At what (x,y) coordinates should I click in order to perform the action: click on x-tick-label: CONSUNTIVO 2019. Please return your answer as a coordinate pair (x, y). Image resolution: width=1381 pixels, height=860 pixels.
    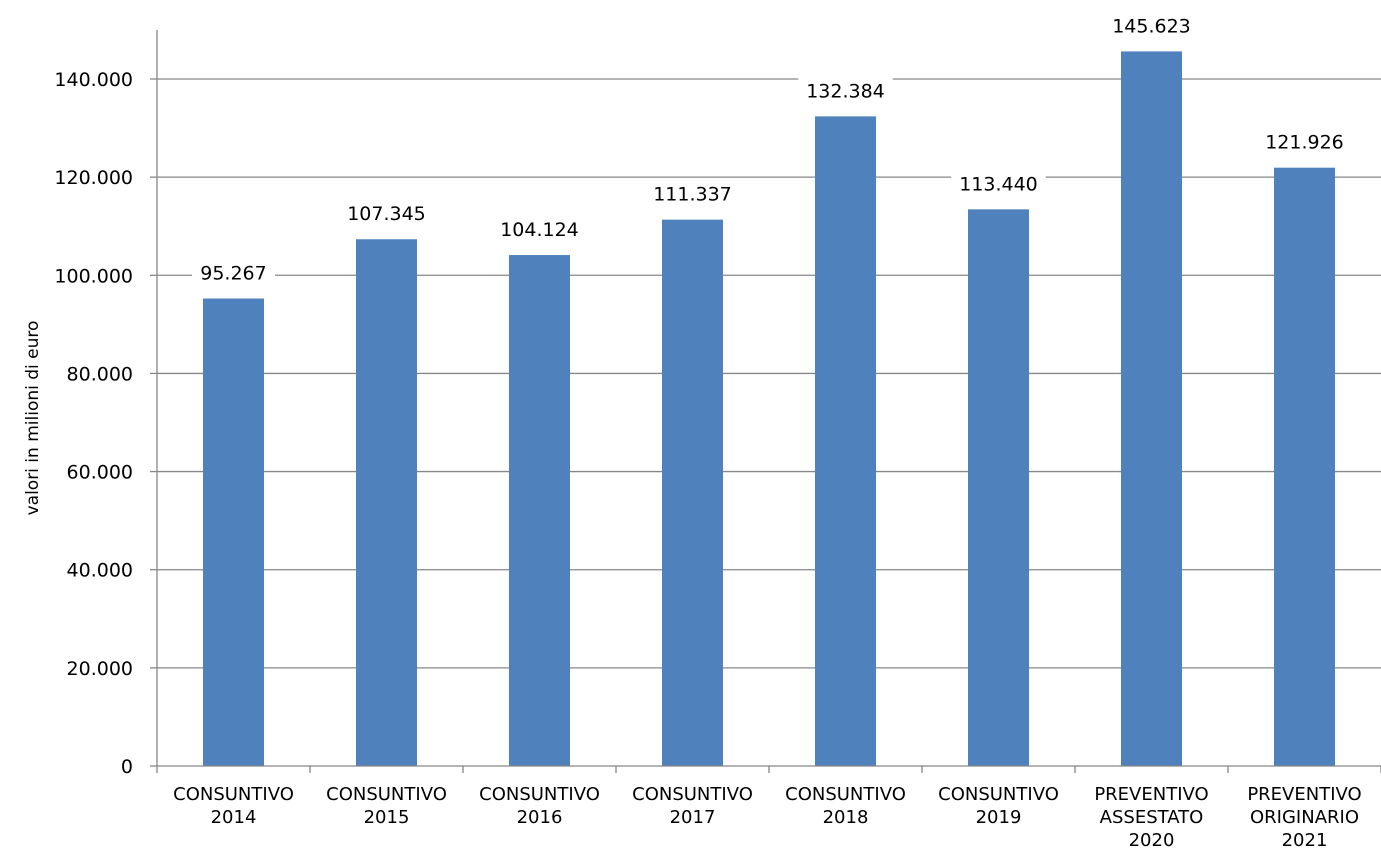
    Looking at the image, I should click on (998, 806).